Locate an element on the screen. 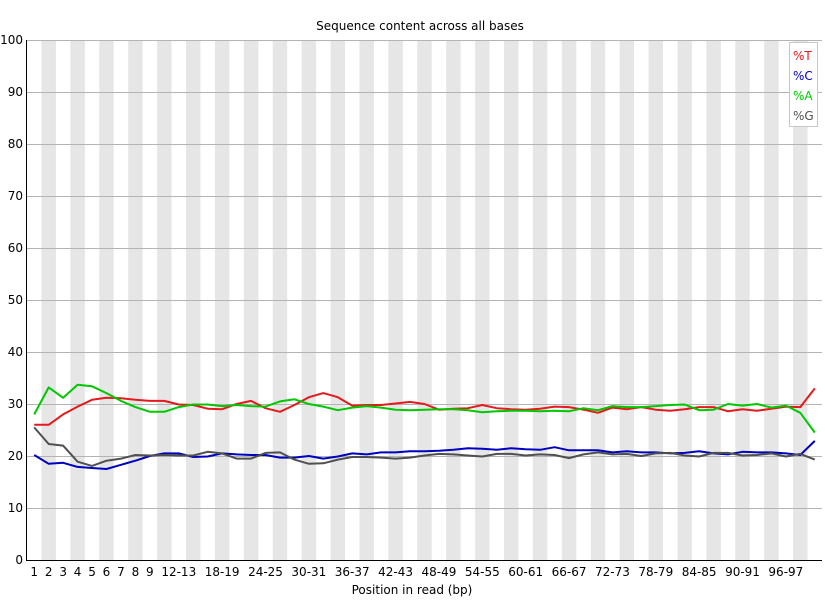  x-tick-label: 9 is located at coordinates (150, 572).